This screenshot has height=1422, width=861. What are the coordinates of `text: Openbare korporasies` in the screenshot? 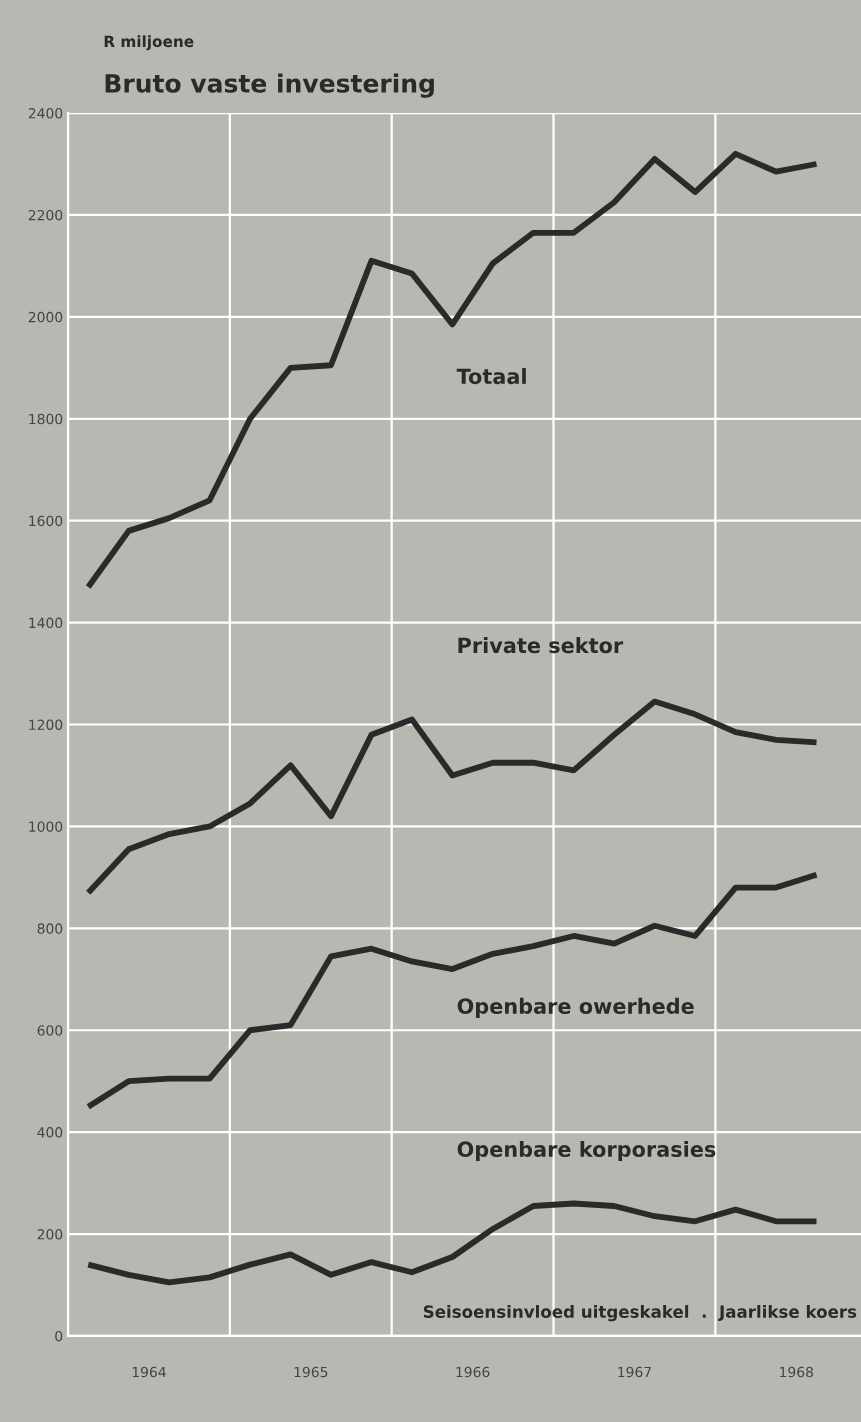 It's located at (586, 1151).